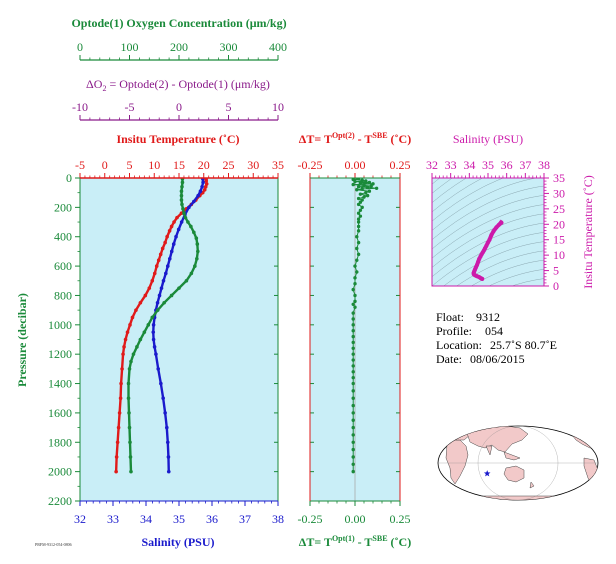 The width and height of the screenshot is (616, 564). I want to click on ts-temperature-tick-label: 5, so click(556, 271).